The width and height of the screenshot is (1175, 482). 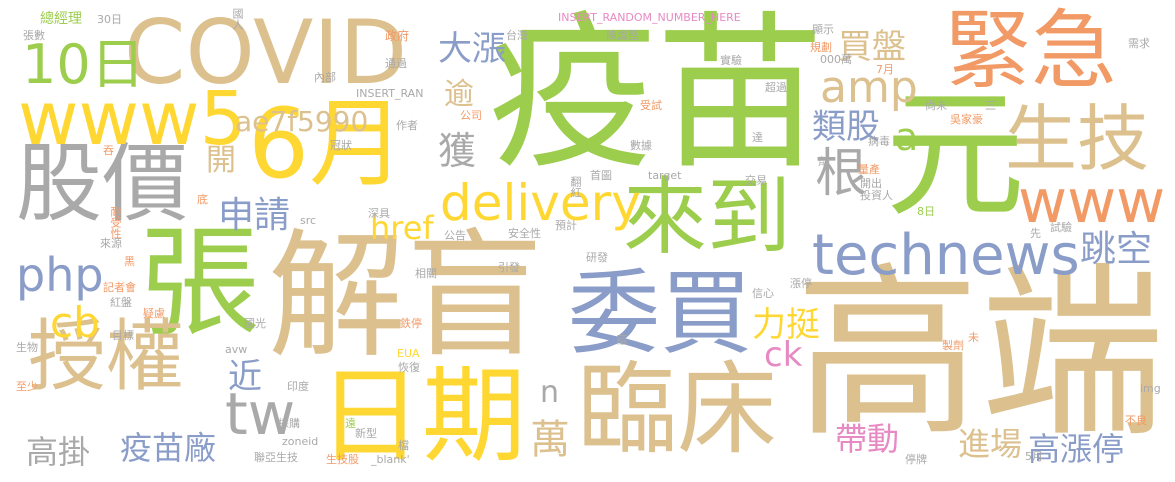 I want to click on word-daidong: 帶動, so click(x=867, y=439).